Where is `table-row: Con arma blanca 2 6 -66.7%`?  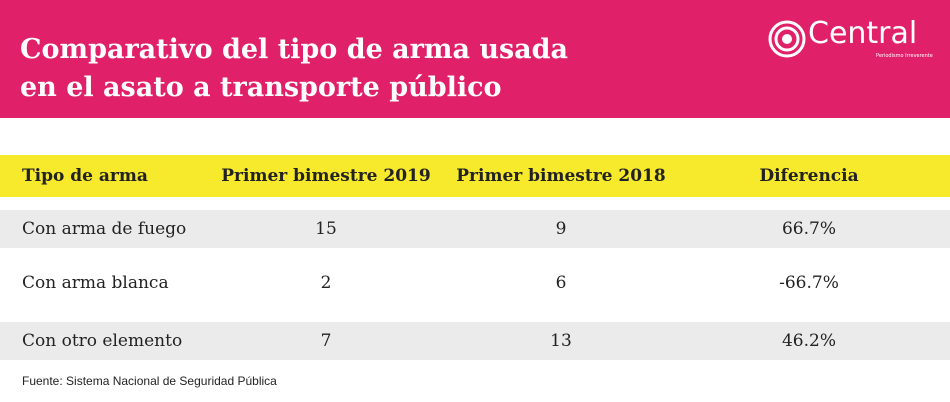 table-row: Con arma blanca 2 6 -66.7% is located at coordinates (475, 283).